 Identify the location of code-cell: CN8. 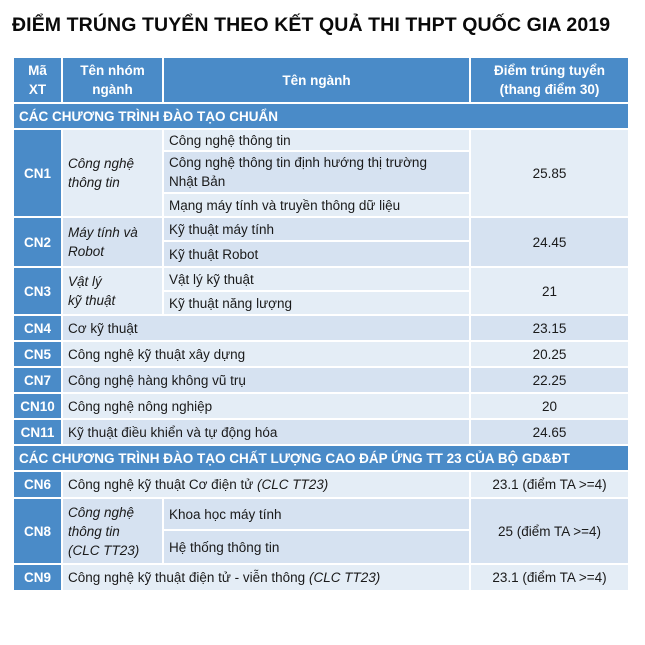
(37, 531).